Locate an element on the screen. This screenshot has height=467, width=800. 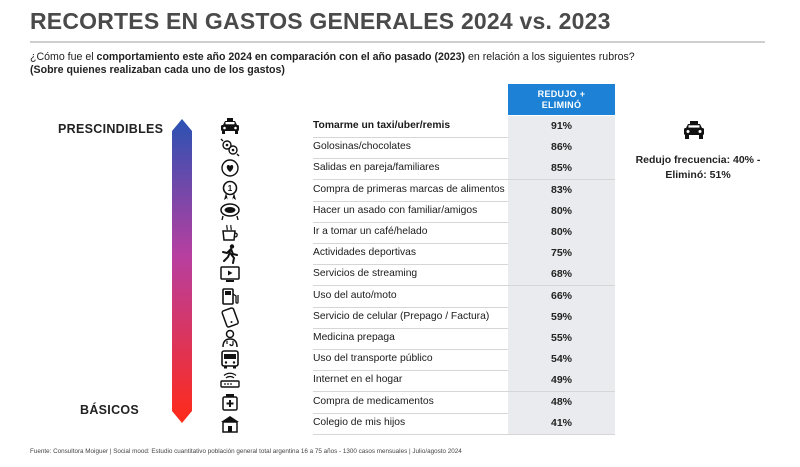
candy-icon is located at coordinates (230, 147).